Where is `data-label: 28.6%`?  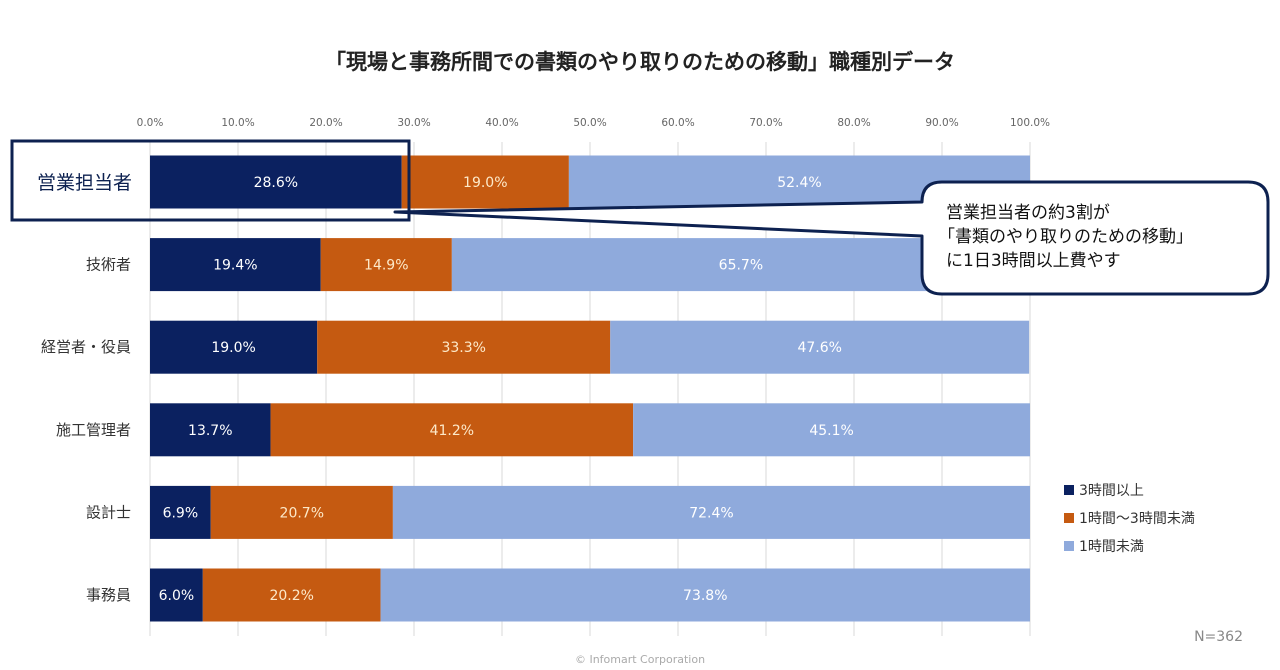 data-label: 28.6% is located at coordinates (276, 183).